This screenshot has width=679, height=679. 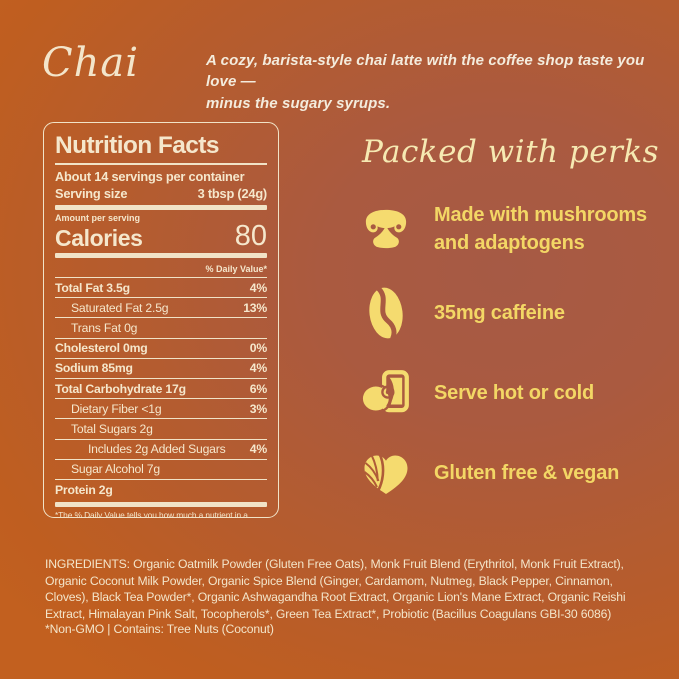 I want to click on nutrition-row: Saturated Fat 2.5g 13%, so click(x=161, y=308).